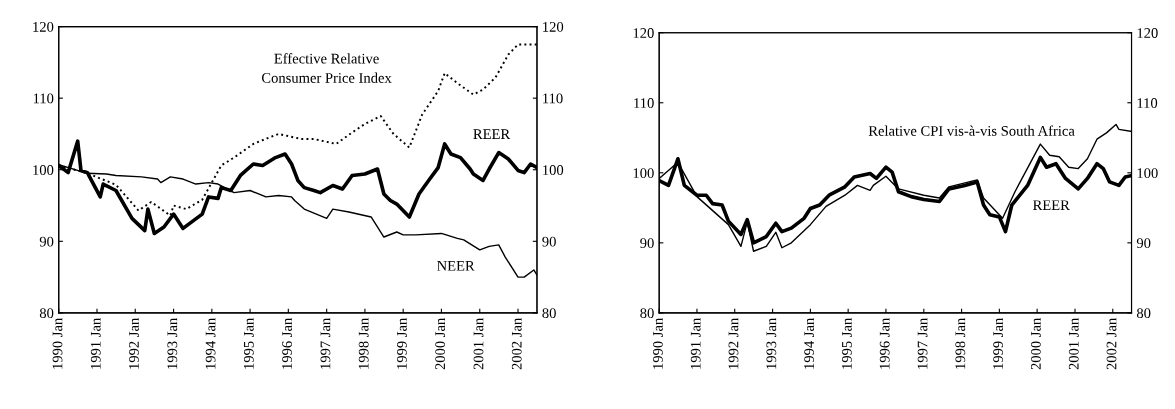 The image size is (1175, 409). Describe the element at coordinates (326, 68) in the screenshot. I see `text: Effective Relative Consumer Price Index` at that location.